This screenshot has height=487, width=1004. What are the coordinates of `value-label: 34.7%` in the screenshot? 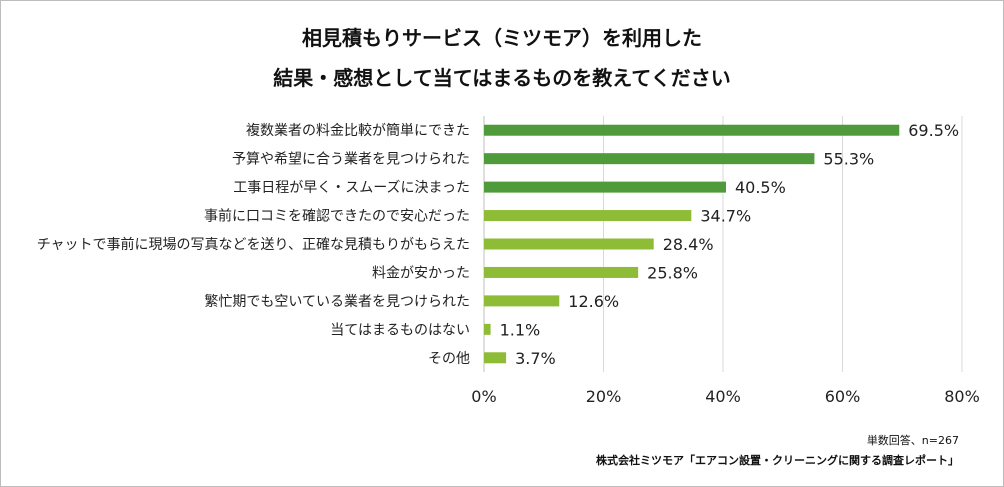 It's located at (725, 216).